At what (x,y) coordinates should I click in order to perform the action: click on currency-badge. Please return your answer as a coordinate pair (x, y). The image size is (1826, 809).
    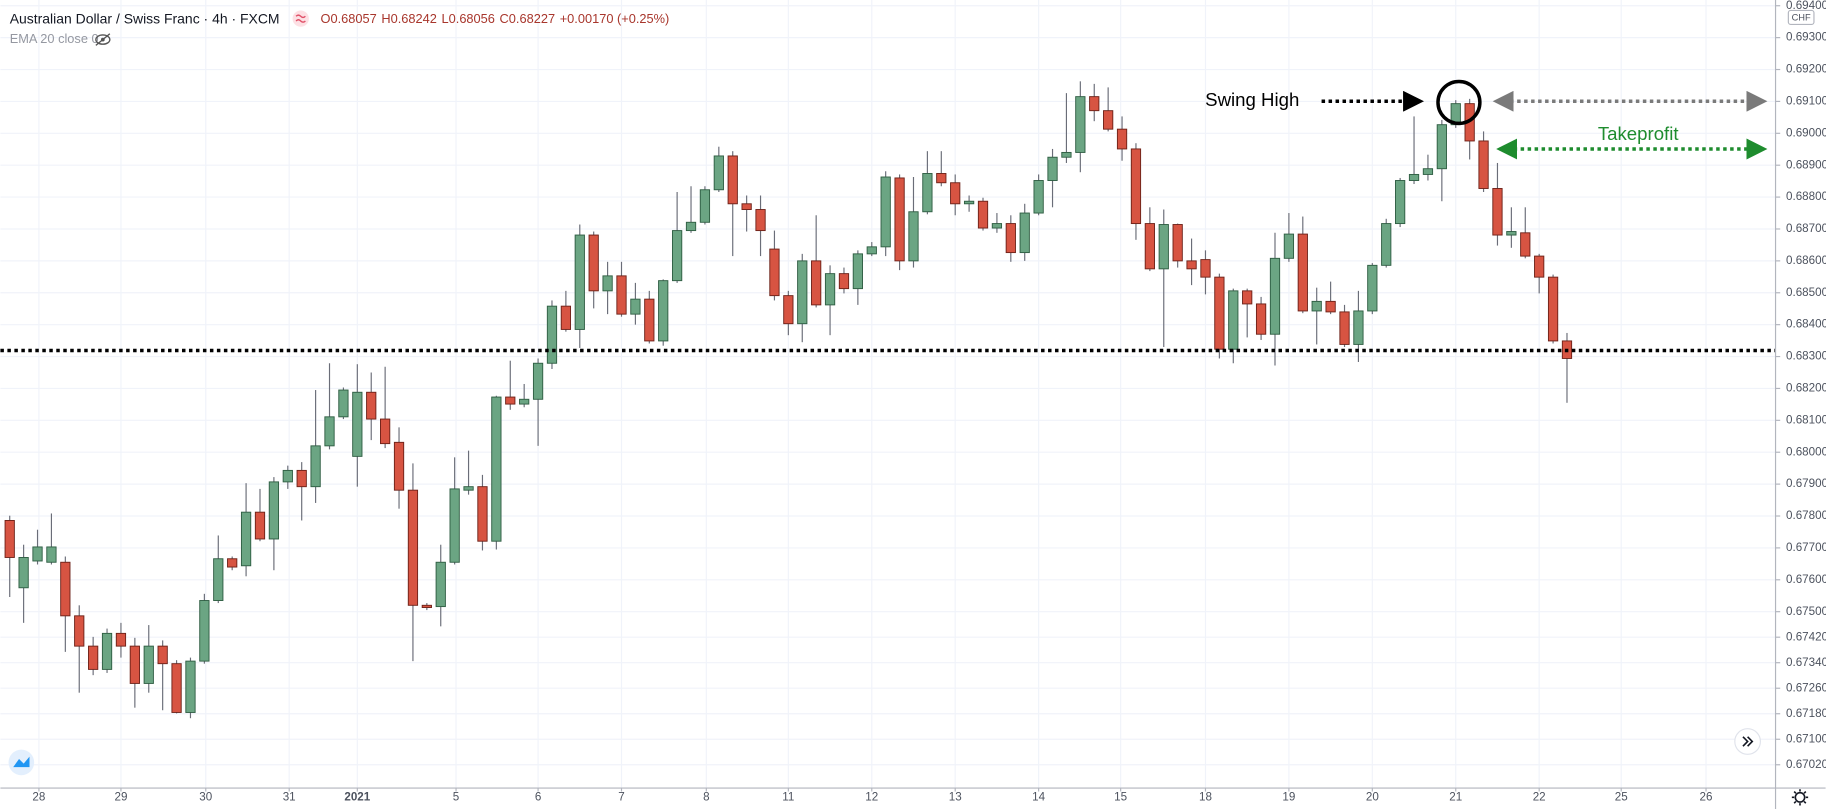
    Looking at the image, I should click on (1801, 17).